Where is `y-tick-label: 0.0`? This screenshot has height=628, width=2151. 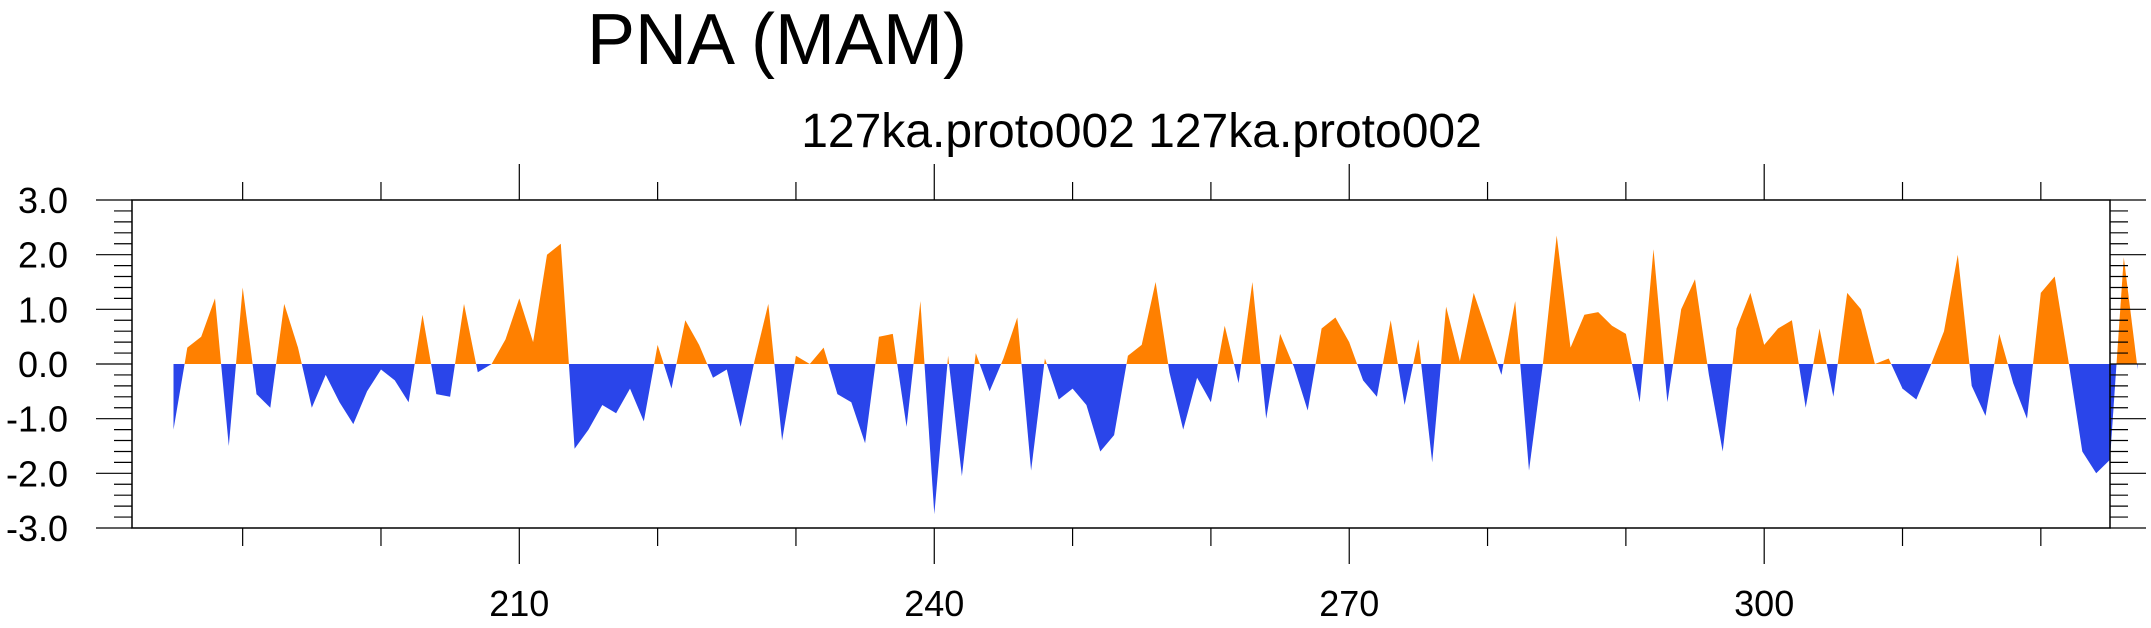 y-tick-label: 0.0 is located at coordinates (43, 364).